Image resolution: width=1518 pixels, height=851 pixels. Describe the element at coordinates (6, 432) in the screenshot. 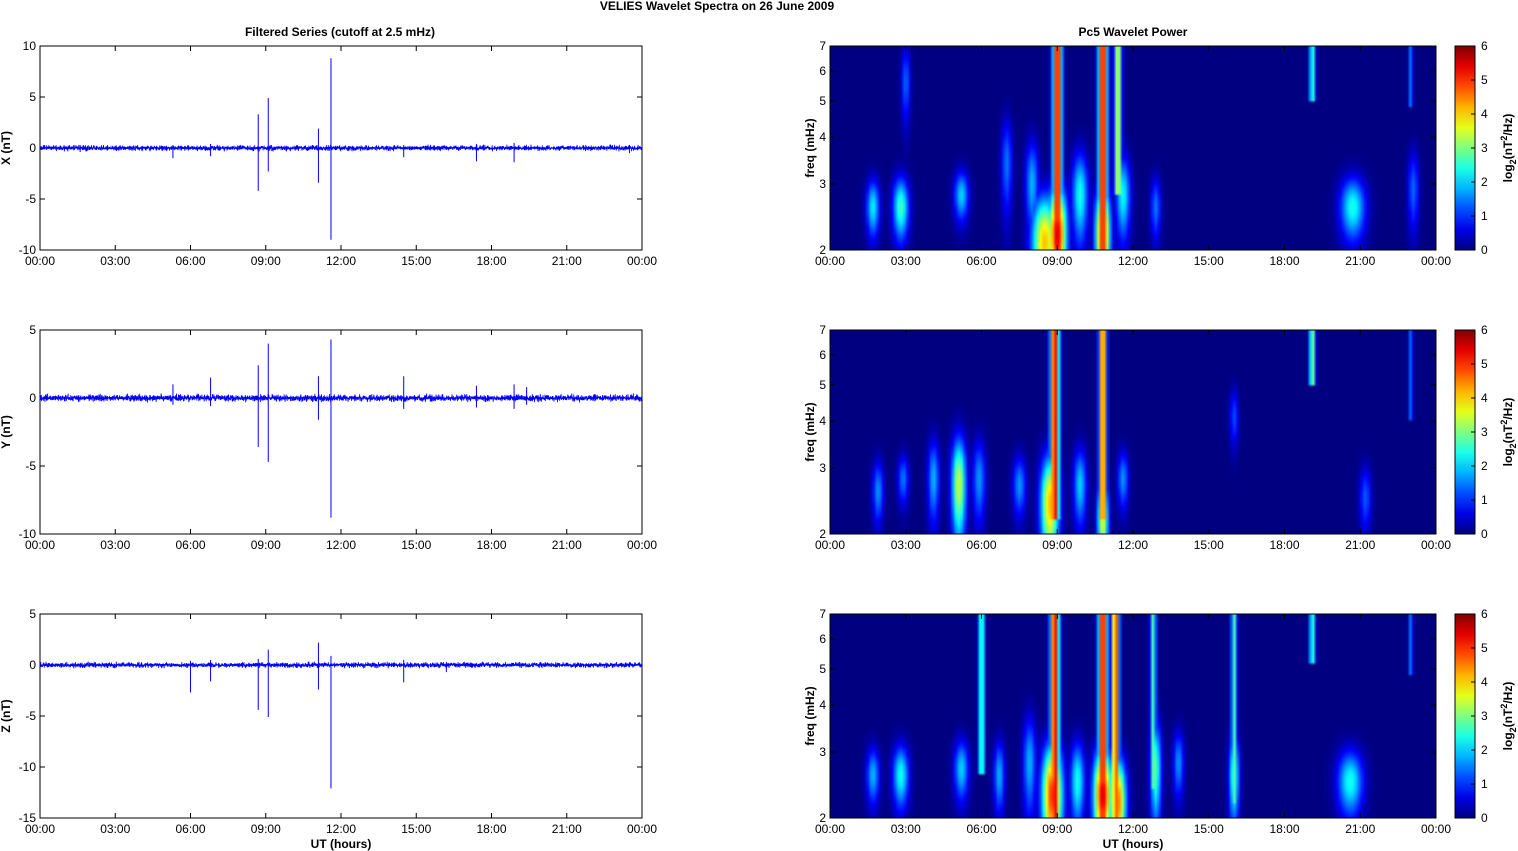

I see `y-axis-label: Y (nT)` at that location.